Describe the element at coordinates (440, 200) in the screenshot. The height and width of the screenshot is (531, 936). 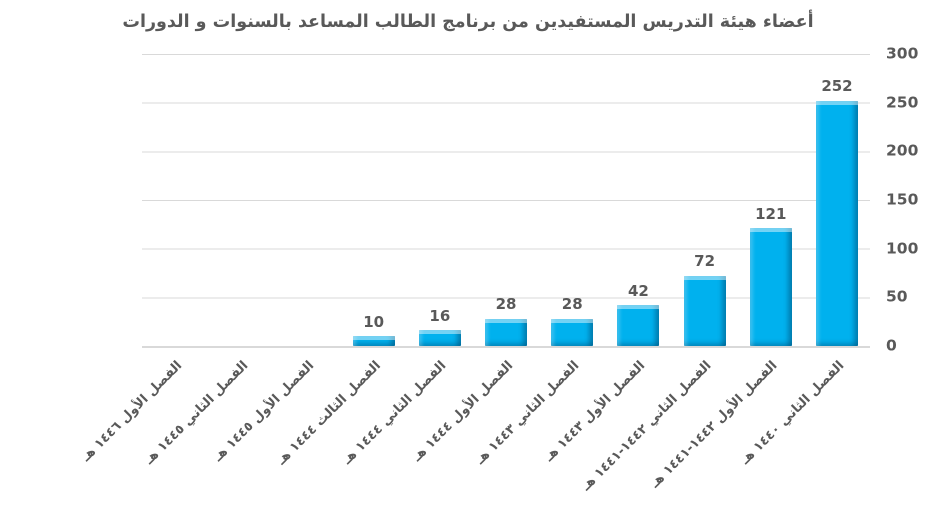
I see `bar-slot: 16` at that location.